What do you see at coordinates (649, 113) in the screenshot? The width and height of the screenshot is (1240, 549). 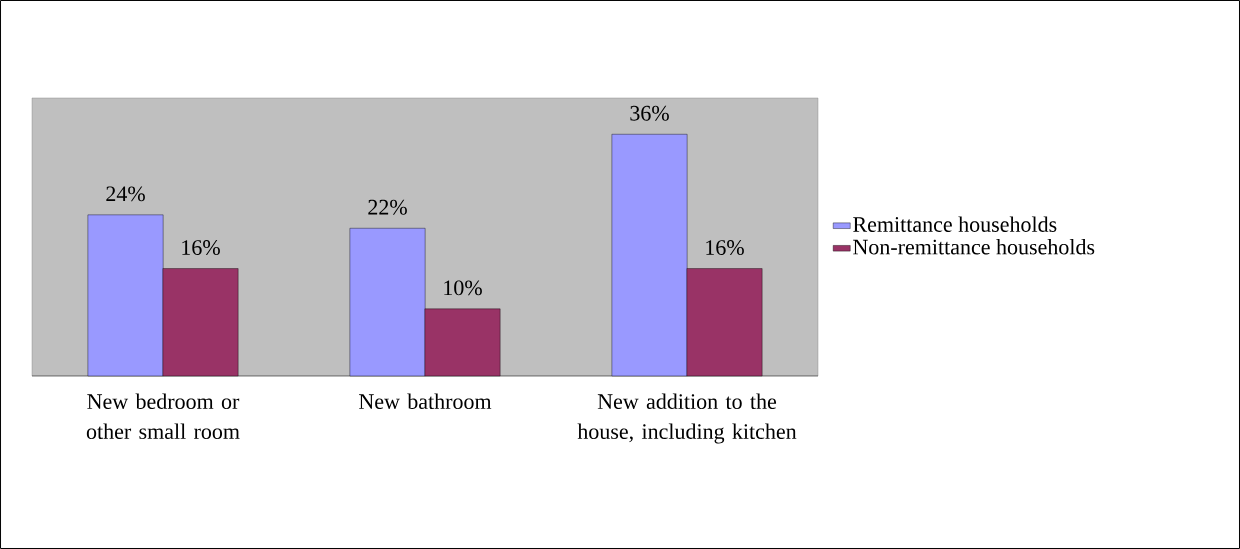 I see `data-label: 36%` at bounding box center [649, 113].